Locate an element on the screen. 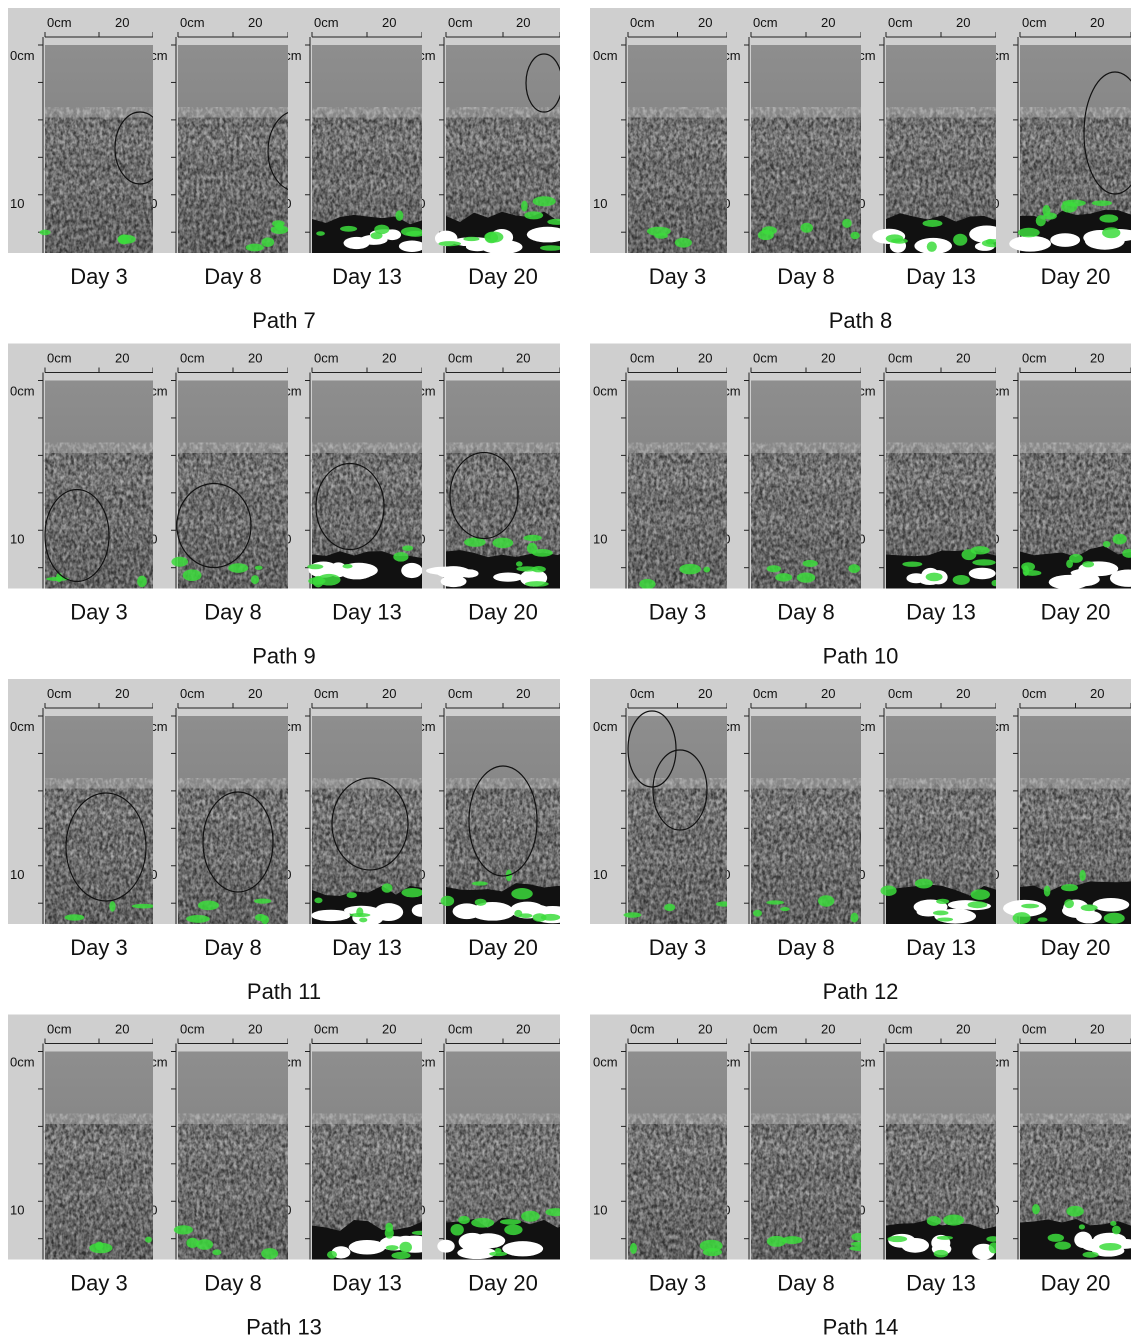 Image resolution: width=1131 pixels, height=1342 pixels. path-title: Path 12 is located at coordinates (861, 991).